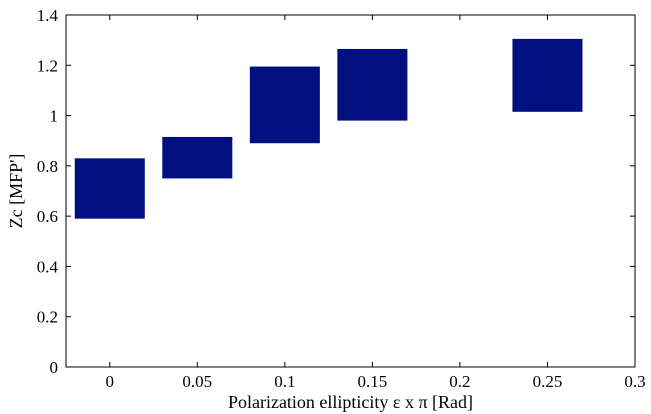 The height and width of the screenshot is (414, 651). Describe the element at coordinates (110, 381) in the screenshot. I see `x-tick-label: 0` at that location.